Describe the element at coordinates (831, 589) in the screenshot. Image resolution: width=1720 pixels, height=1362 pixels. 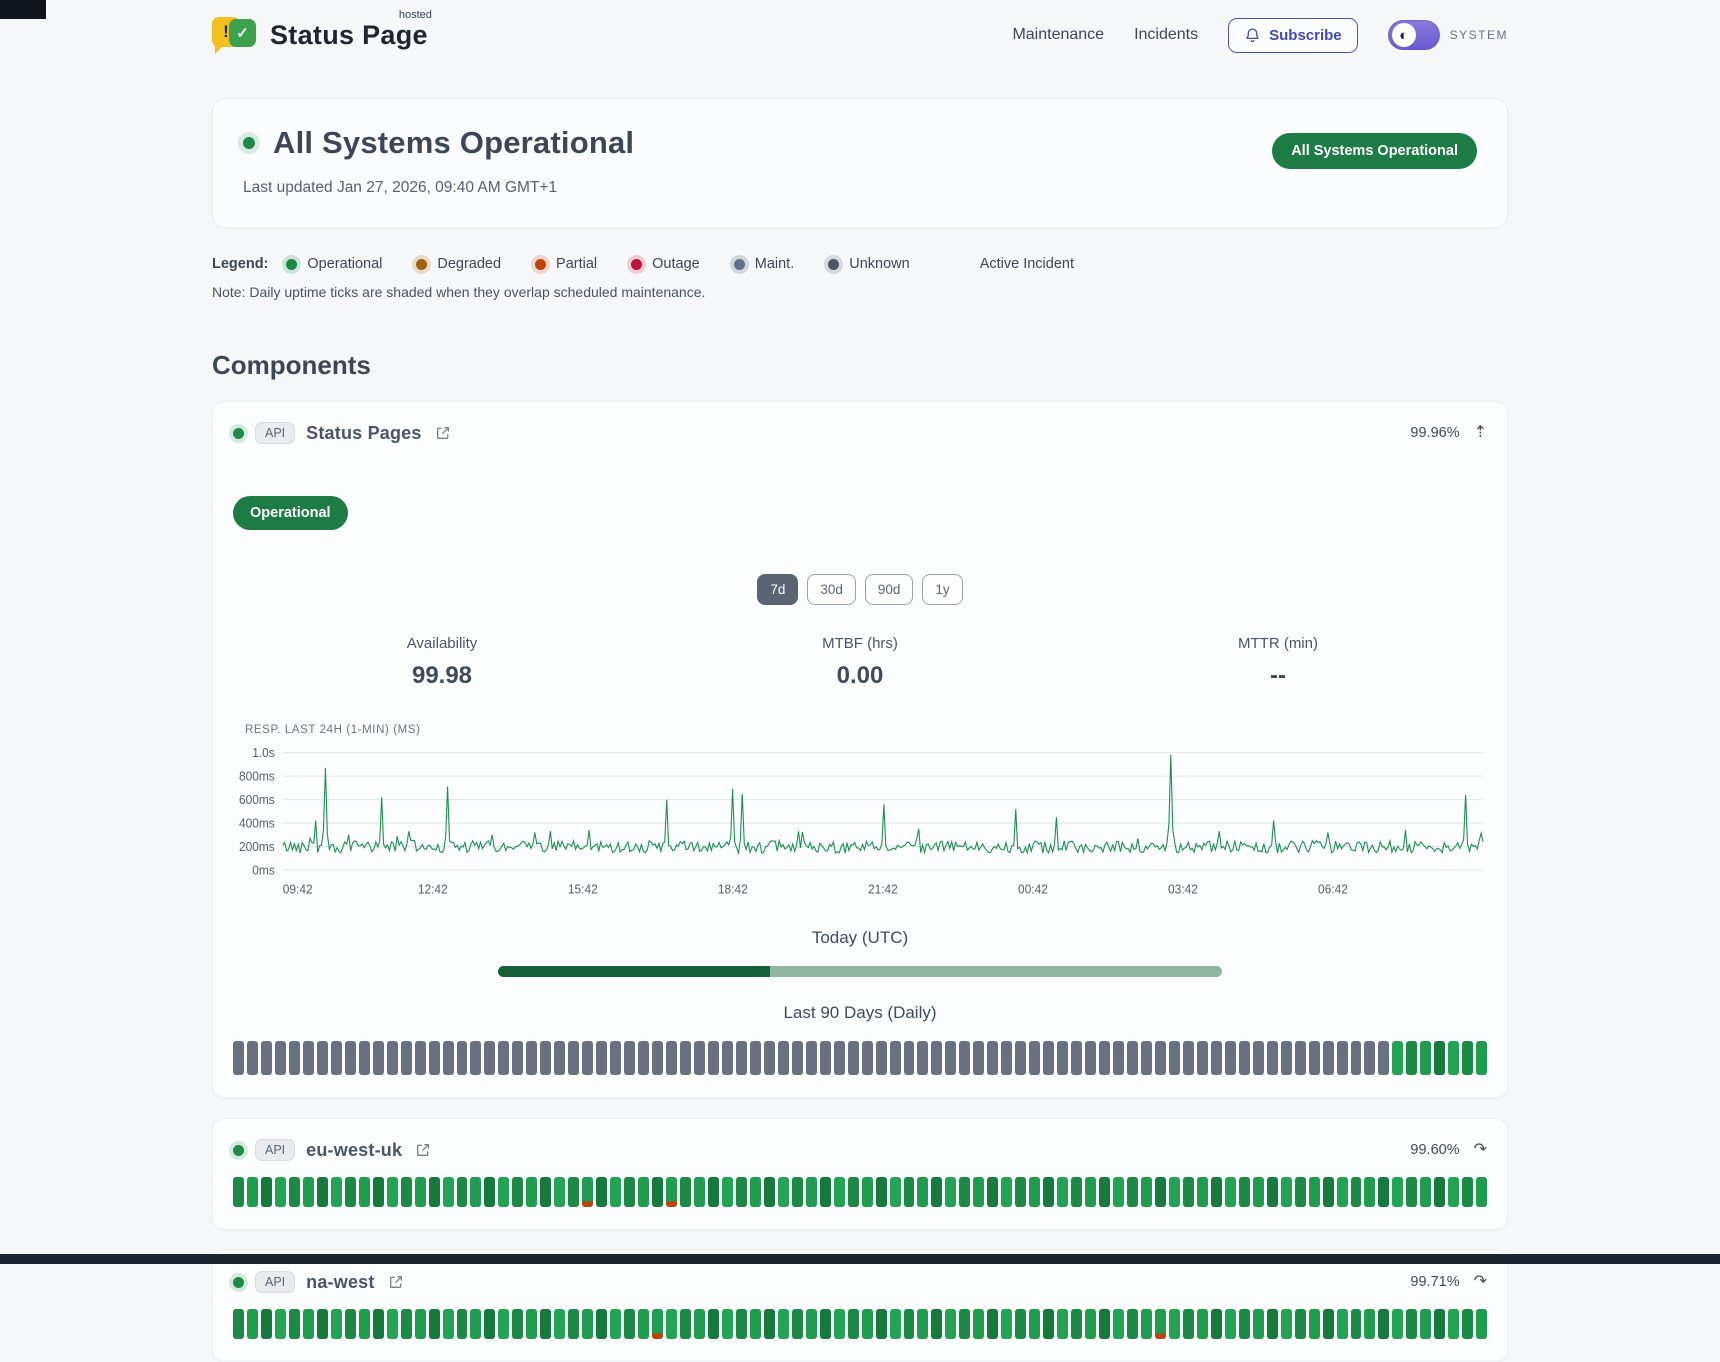
I see `range-button-30d: 30d` at that location.